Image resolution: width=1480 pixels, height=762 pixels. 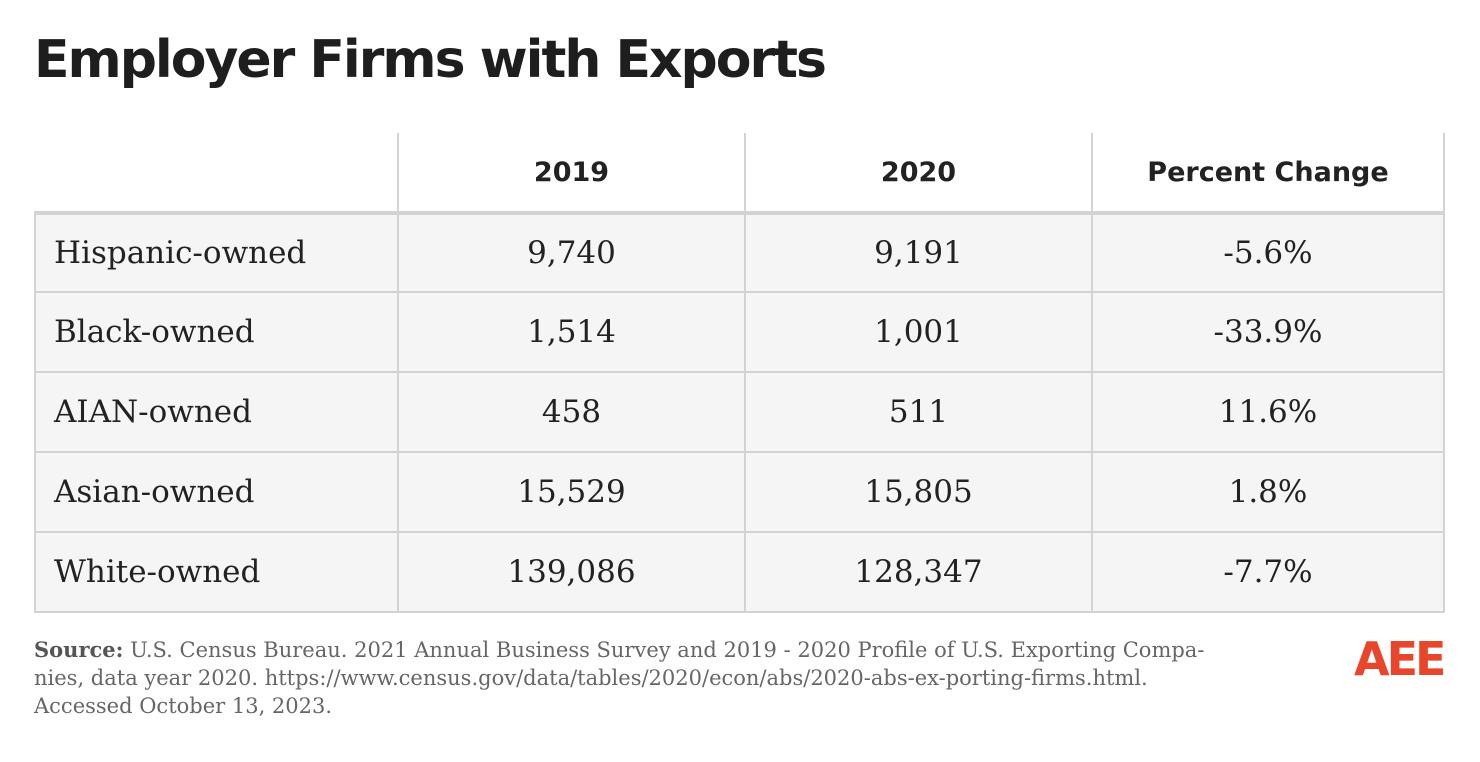 I want to click on header-cell: Percent Change, so click(x=1269, y=173).